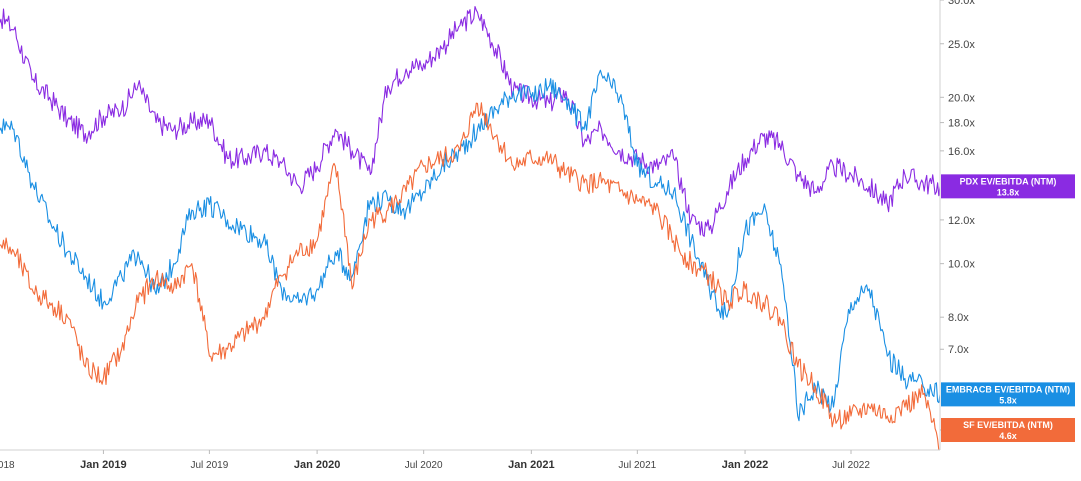 The height and width of the screenshot is (481, 1081). I want to click on value-tag-value: 5.8x, so click(1008, 400).